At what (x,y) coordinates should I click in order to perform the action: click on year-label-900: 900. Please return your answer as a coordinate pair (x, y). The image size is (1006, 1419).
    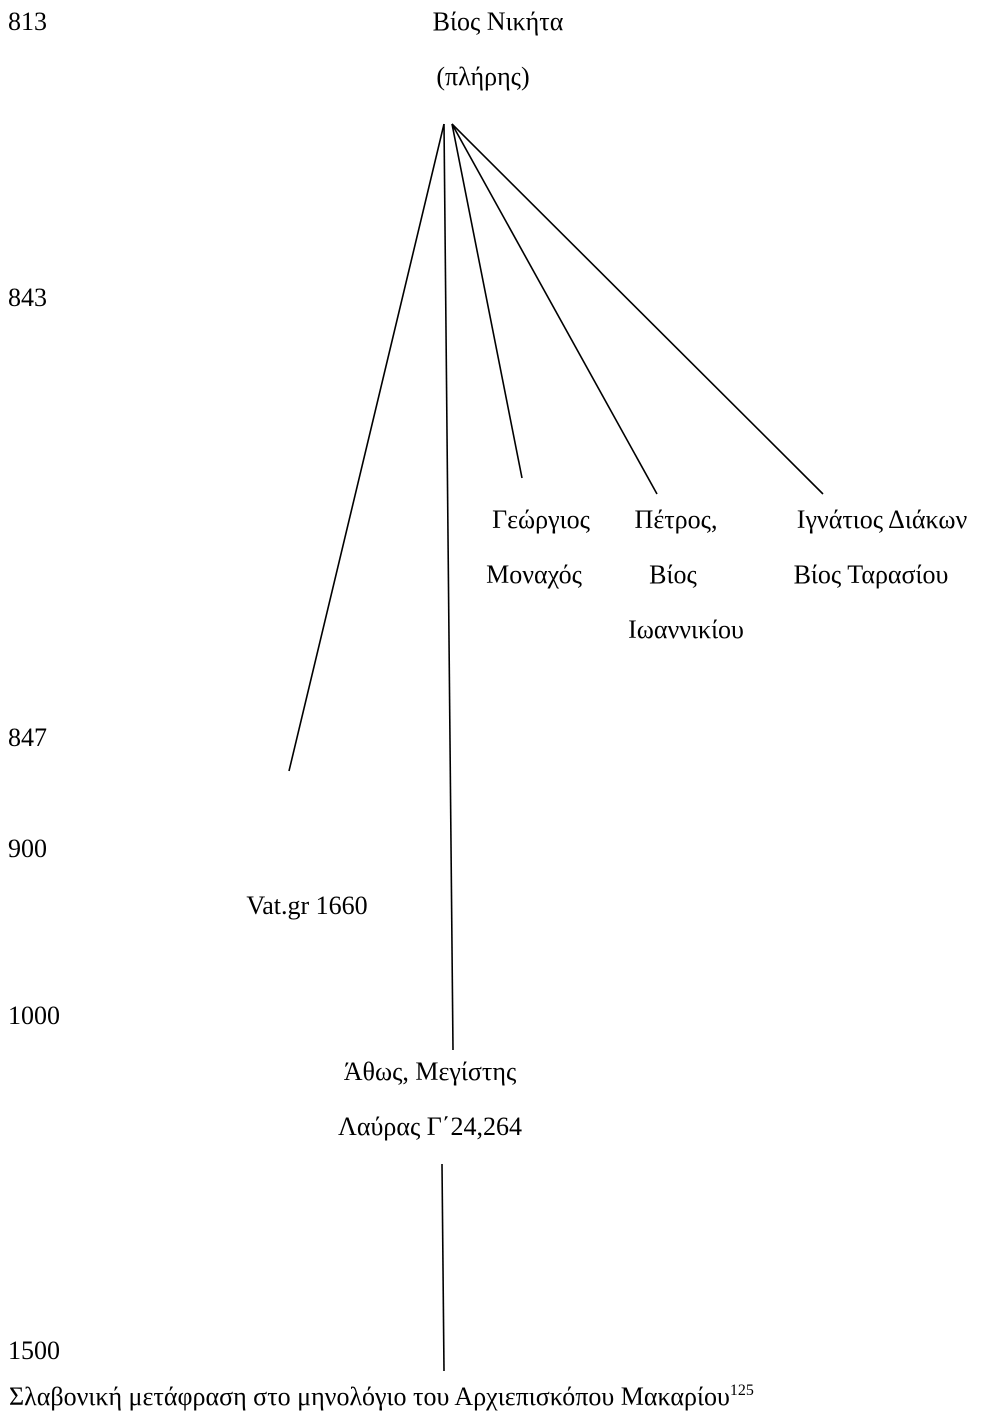
    Looking at the image, I should click on (27, 848).